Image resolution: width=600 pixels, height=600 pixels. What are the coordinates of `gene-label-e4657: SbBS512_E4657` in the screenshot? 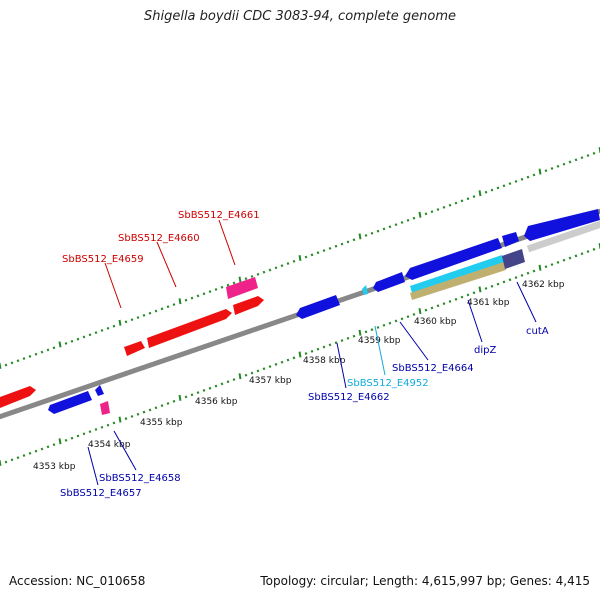 It's located at (101, 493).